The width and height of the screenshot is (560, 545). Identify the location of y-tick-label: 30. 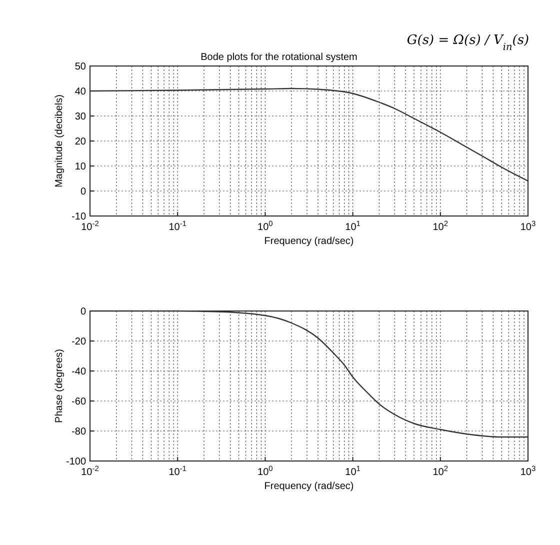
(80, 117).